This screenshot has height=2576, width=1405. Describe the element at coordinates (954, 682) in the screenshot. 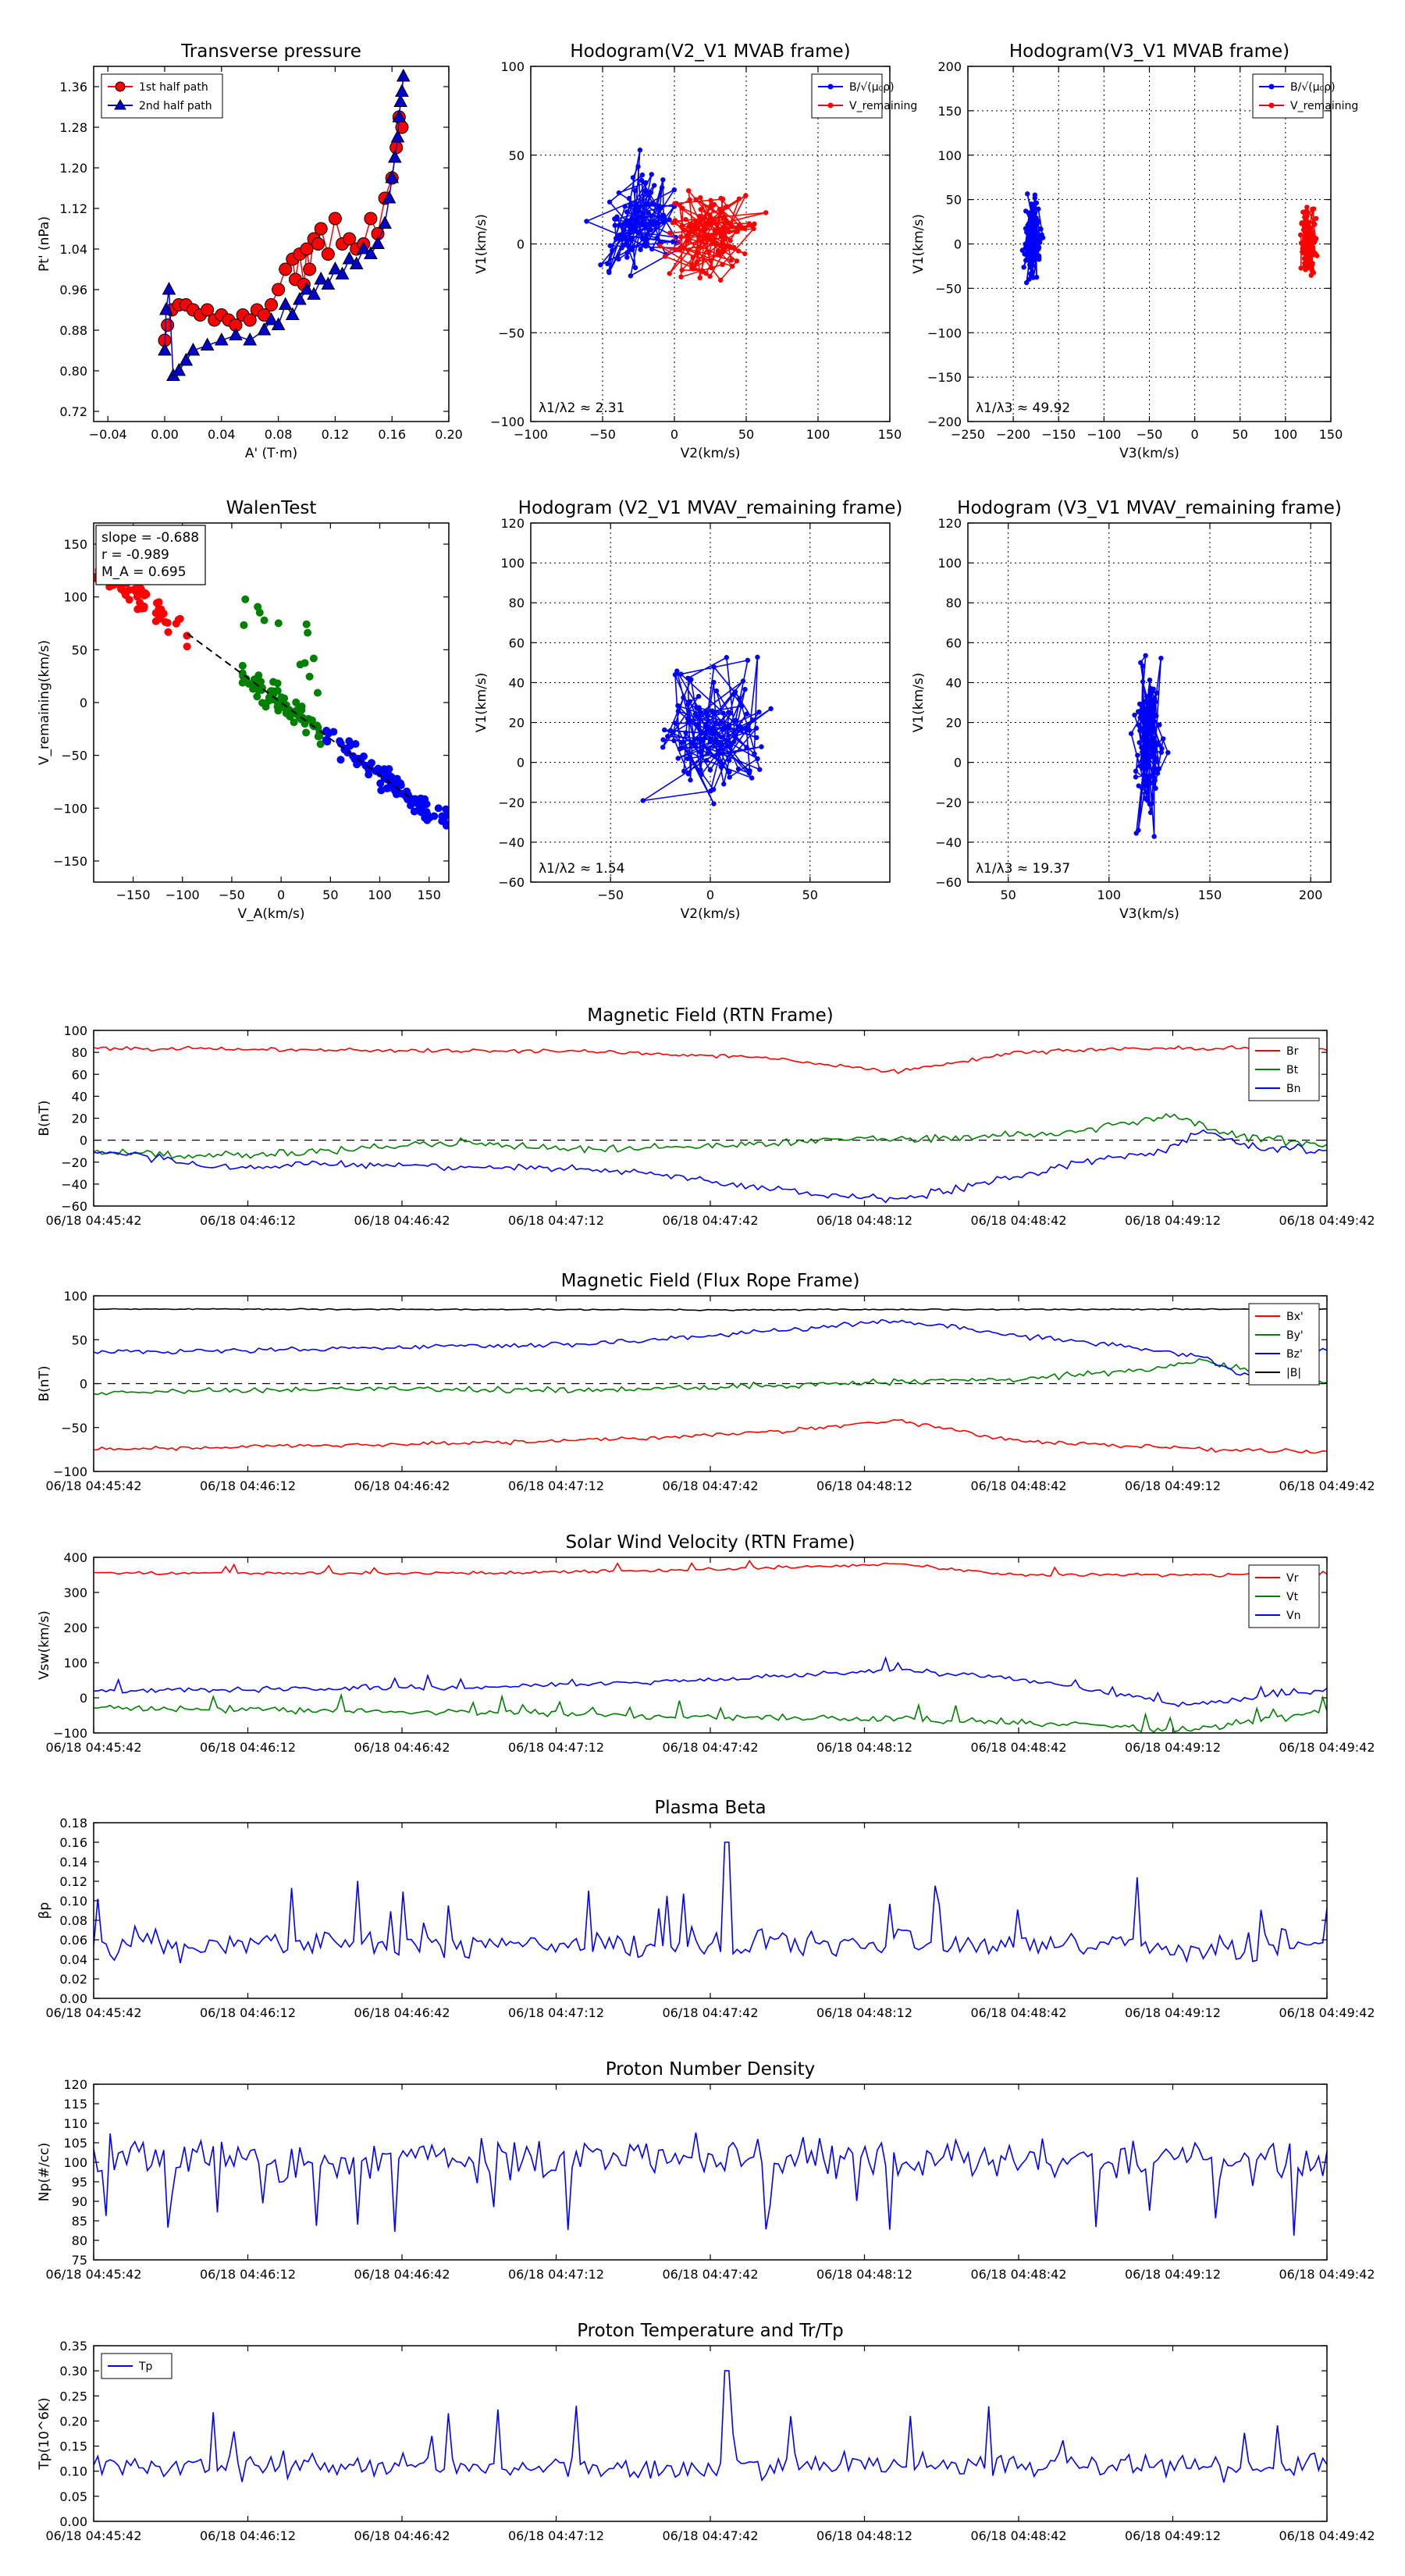

I see `y-tick-label: 40` at that location.